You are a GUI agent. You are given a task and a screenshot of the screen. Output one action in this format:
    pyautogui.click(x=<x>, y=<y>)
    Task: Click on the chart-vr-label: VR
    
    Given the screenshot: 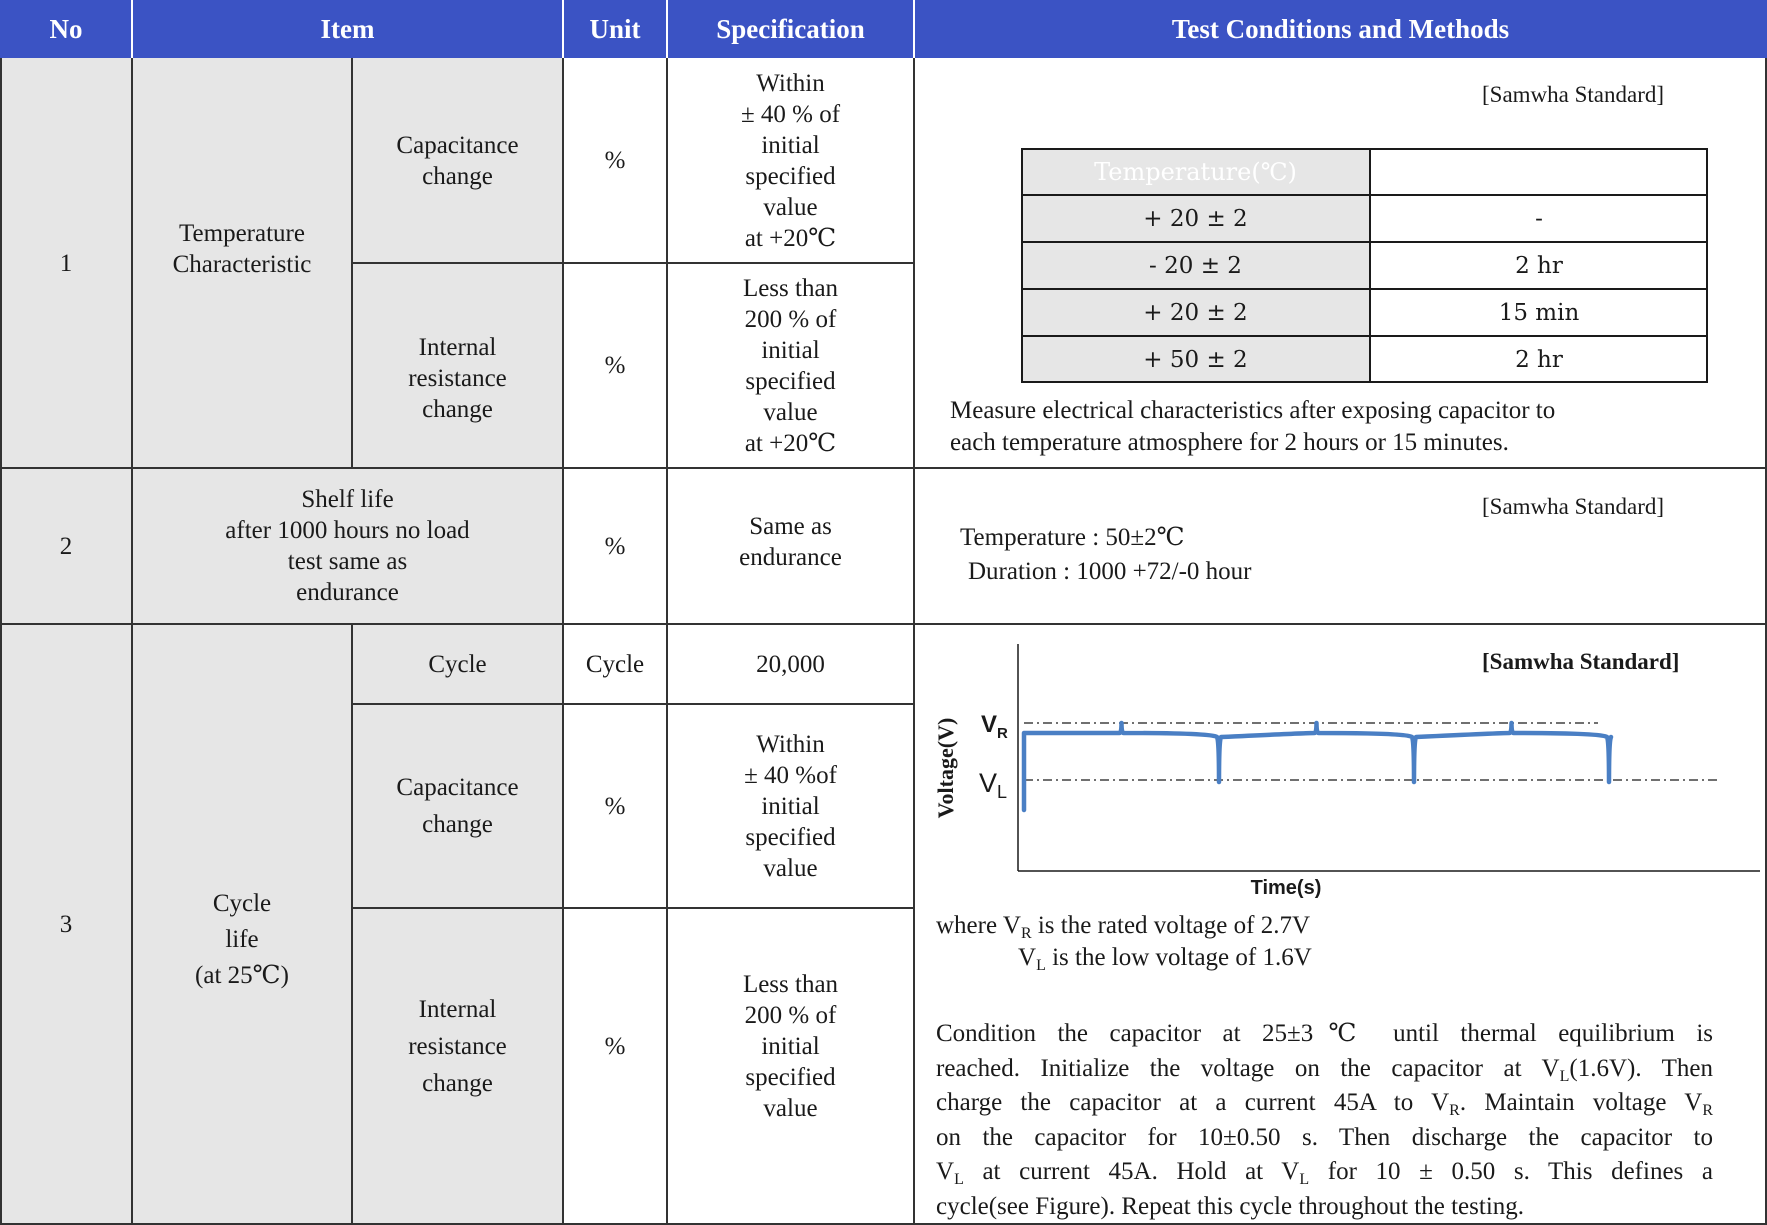 What is the action you would take?
    pyautogui.click(x=994, y=726)
    